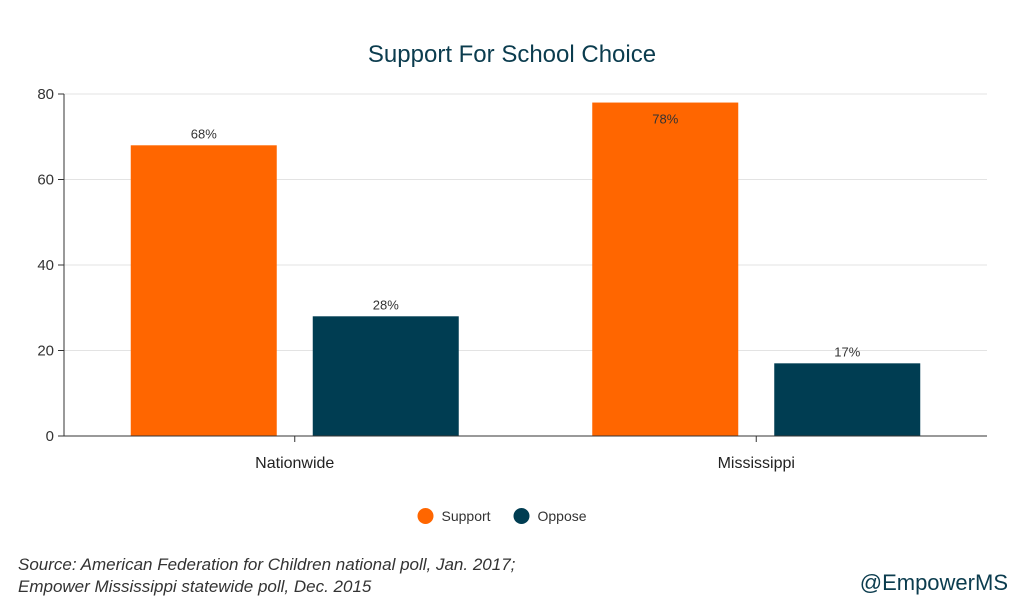 The width and height of the screenshot is (1024, 607). What do you see at coordinates (45, 94) in the screenshot?
I see `y-tick-label: 80` at bounding box center [45, 94].